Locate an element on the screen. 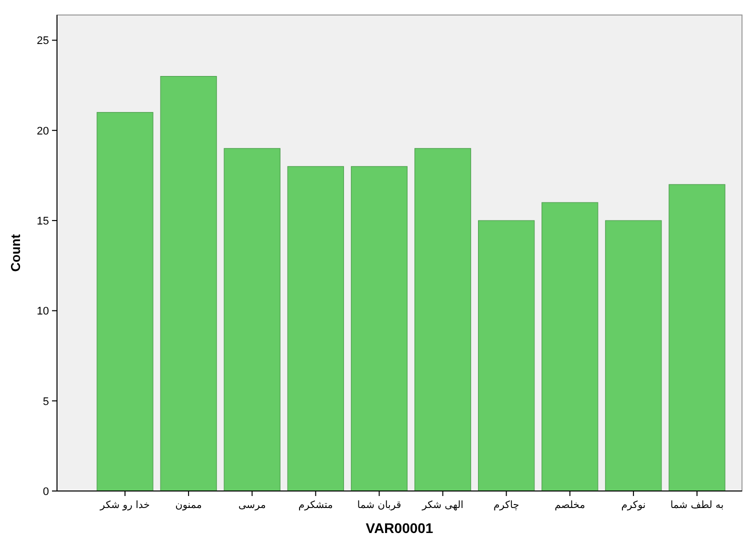  y-tick-label: 15 is located at coordinates (42, 222).